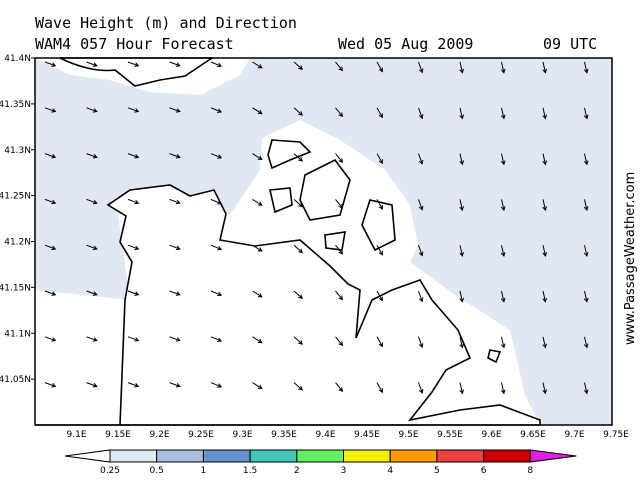 The image size is (640, 480). Describe the element at coordinates (250, 471) in the screenshot. I see `colorbar-label: 1.5` at that location.